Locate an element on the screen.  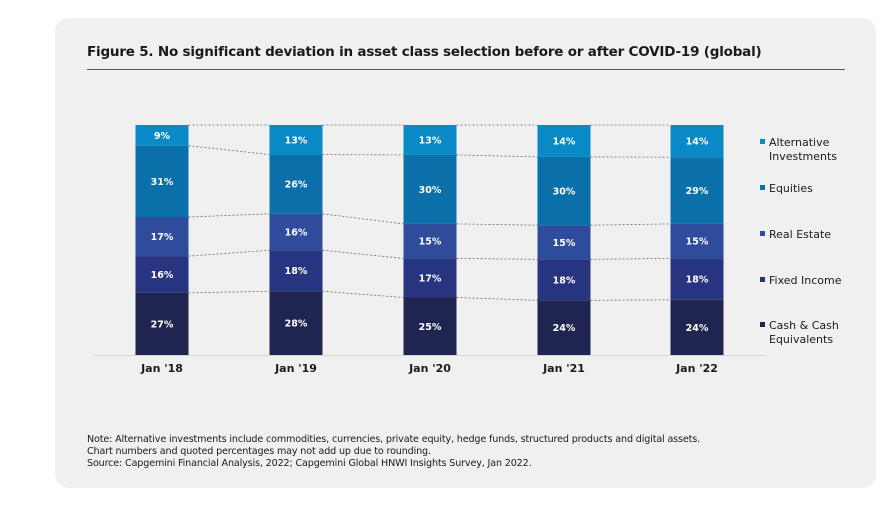
bar-stack: 24% 18% 15% 30% 14% is located at coordinates (564, 240).